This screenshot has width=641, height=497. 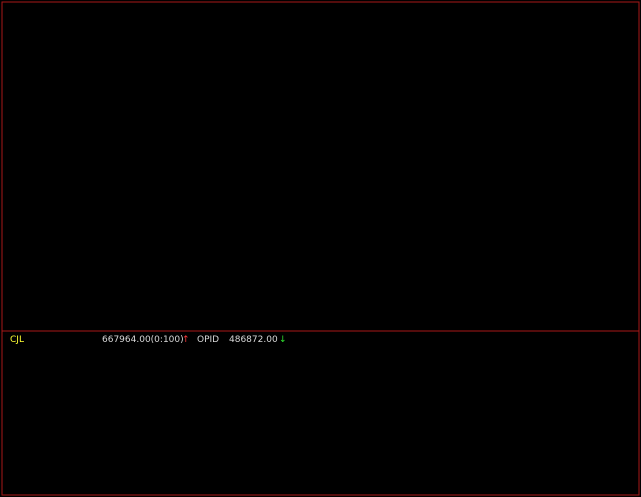 I want to click on indicator-label-2: OPID, so click(x=208, y=340).